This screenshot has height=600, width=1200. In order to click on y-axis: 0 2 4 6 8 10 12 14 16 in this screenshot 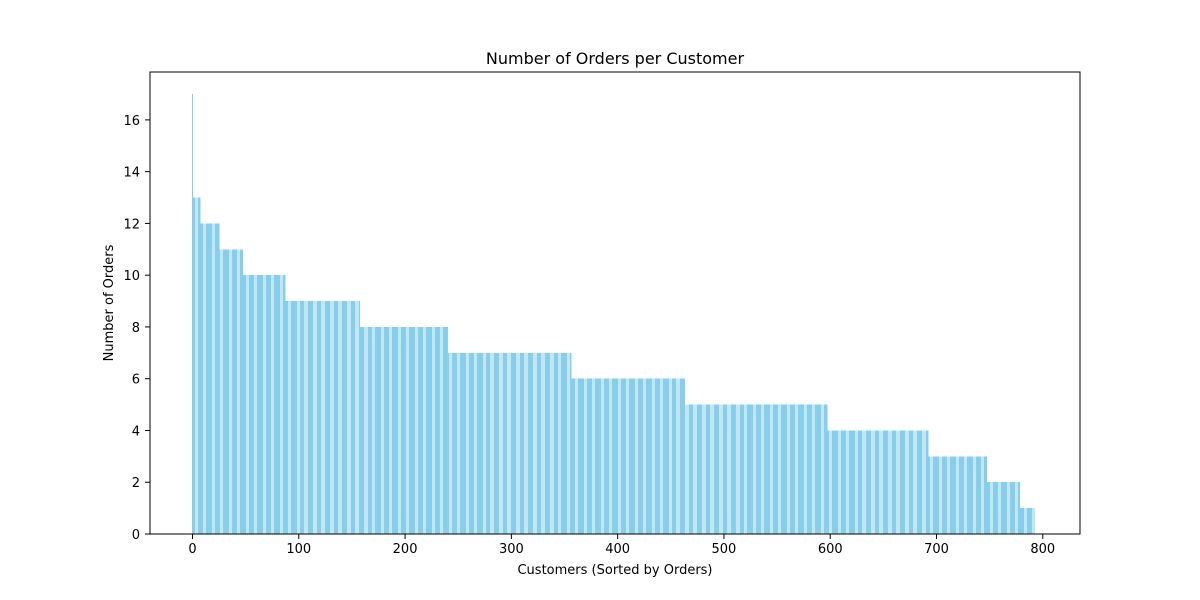, I will do `click(136, 328)`.